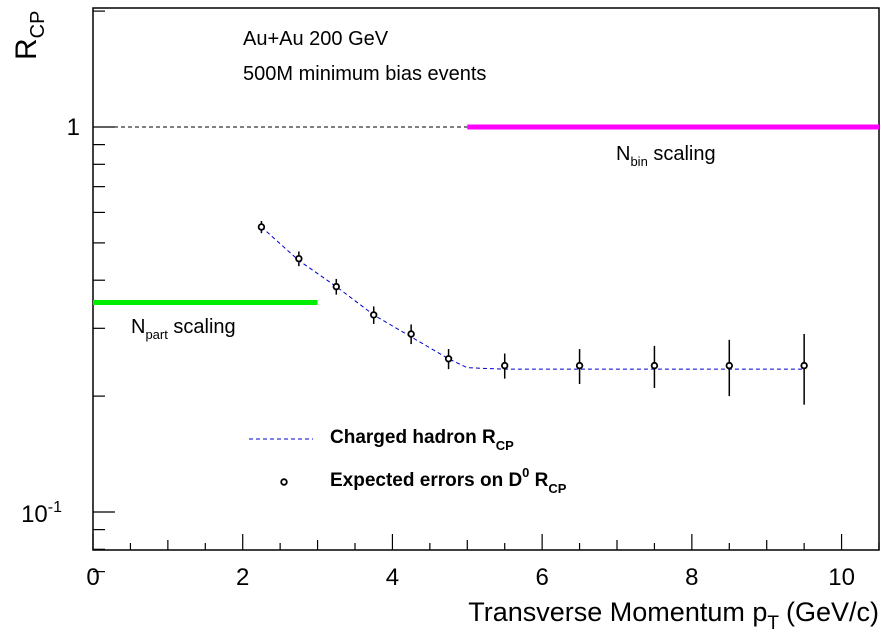  I want to click on legend-charged-hadron-main: Charged hadron R, so click(413, 437).